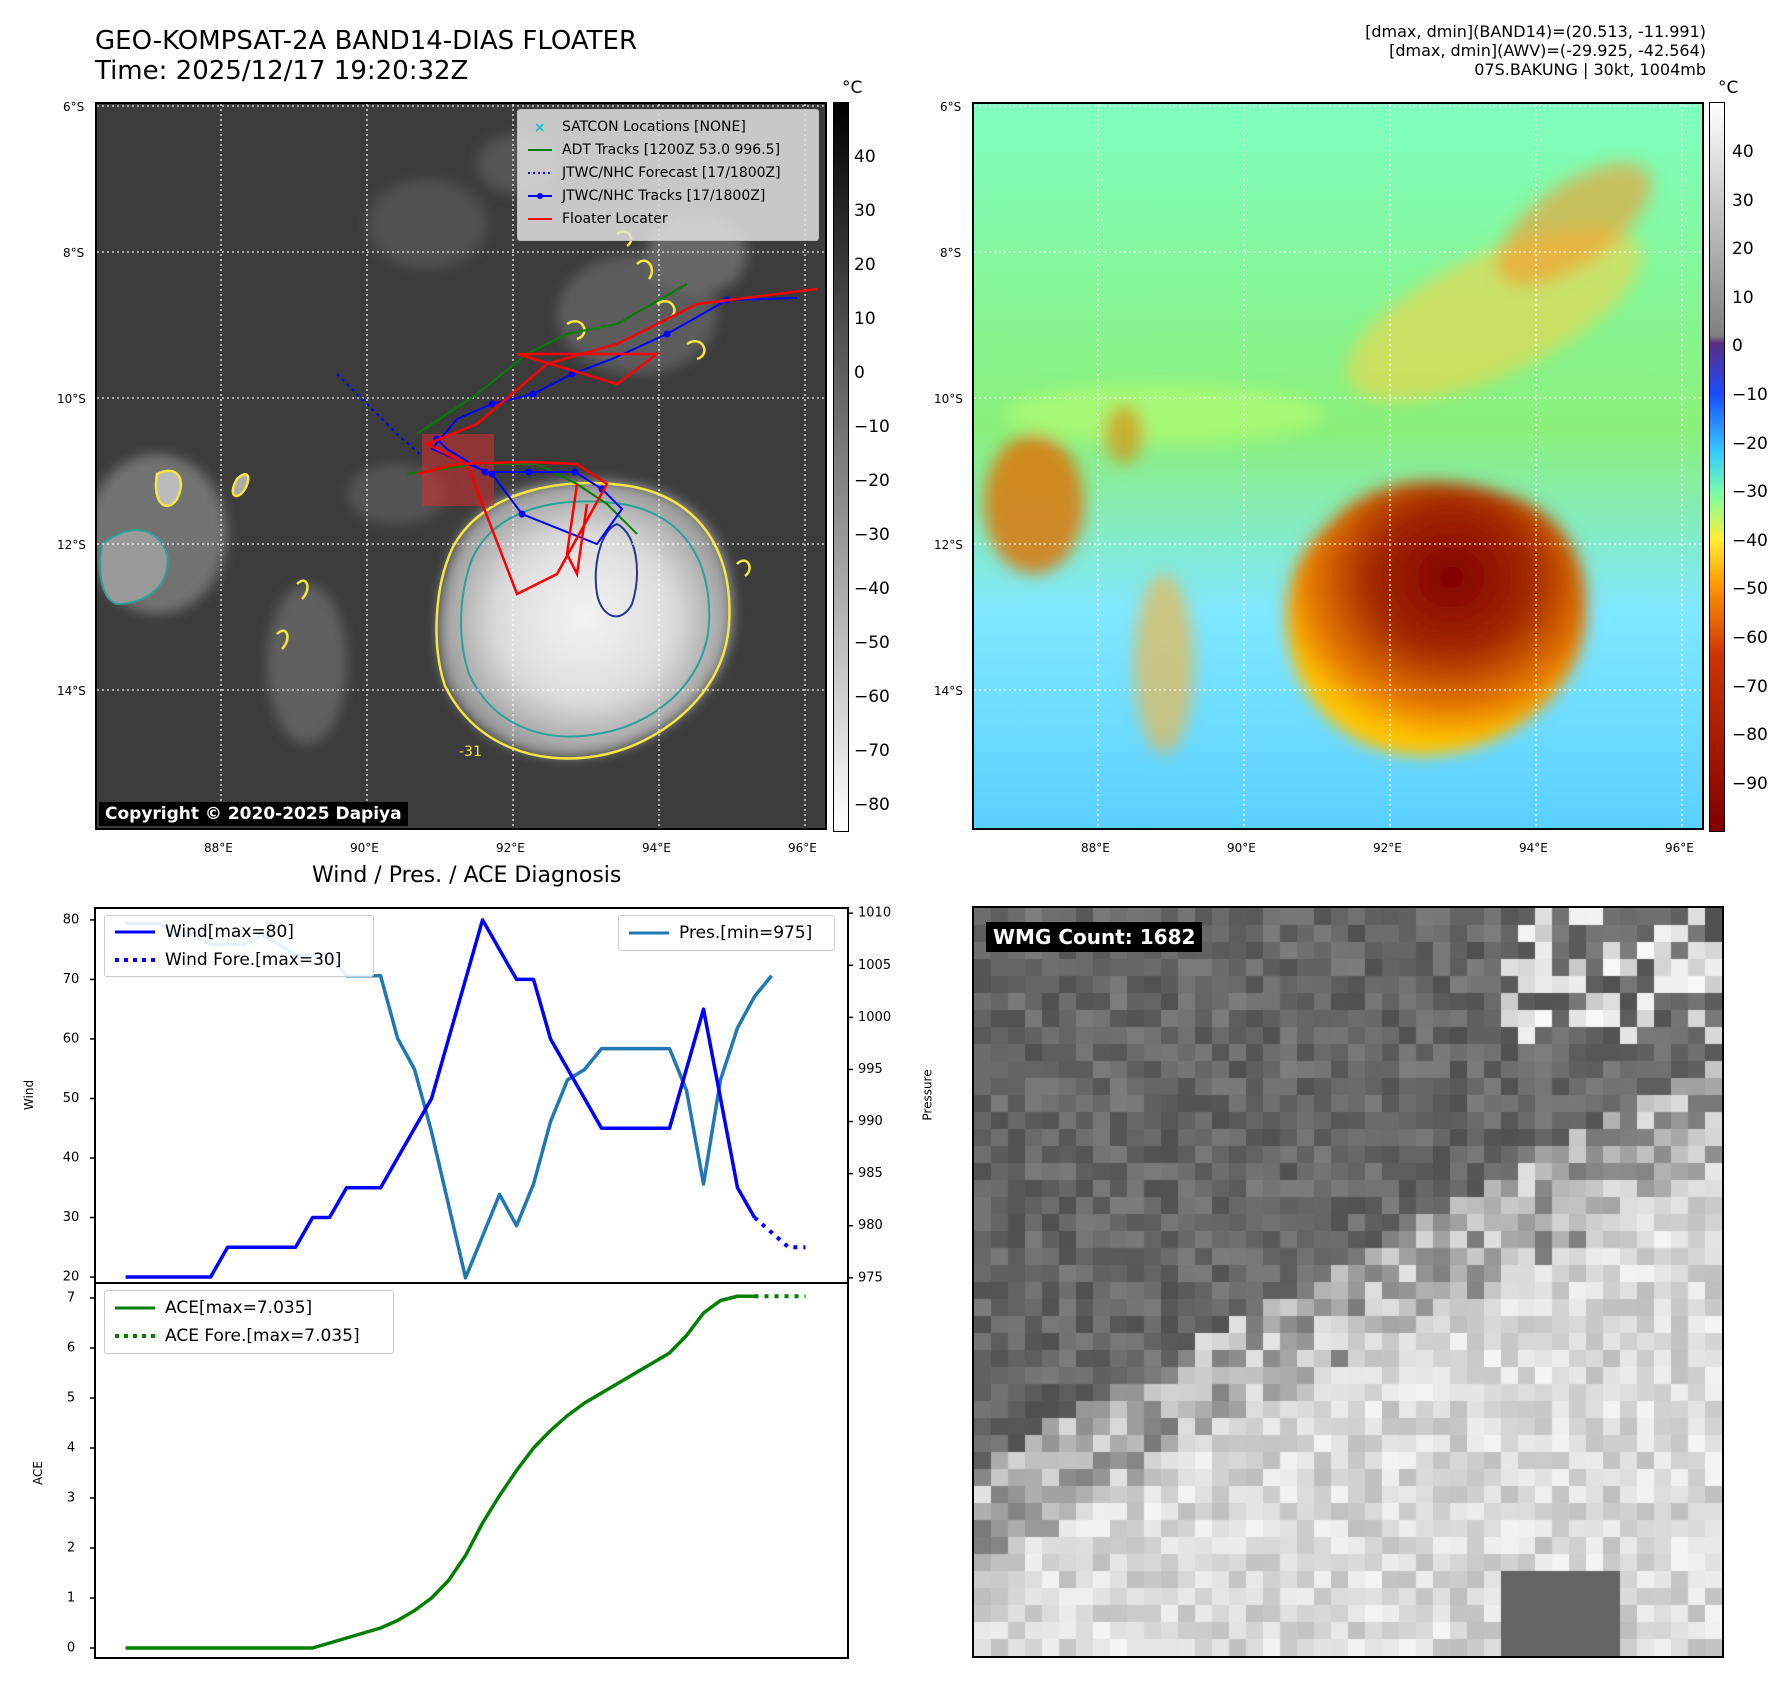  I want to click on pressure-tick-label: 985, so click(870, 1173).